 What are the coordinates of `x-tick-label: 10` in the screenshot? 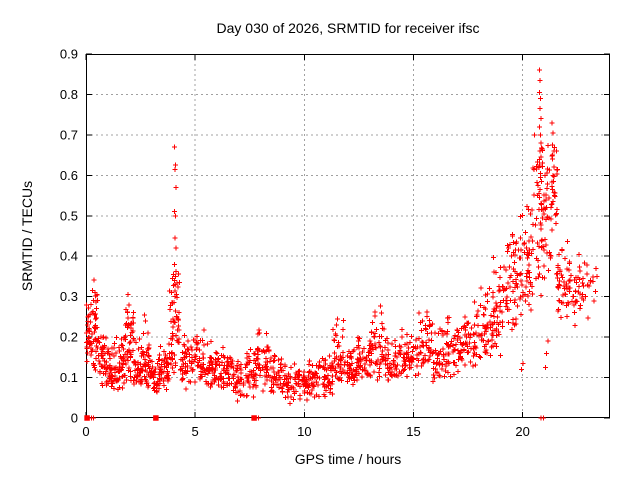 It's located at (304, 431).